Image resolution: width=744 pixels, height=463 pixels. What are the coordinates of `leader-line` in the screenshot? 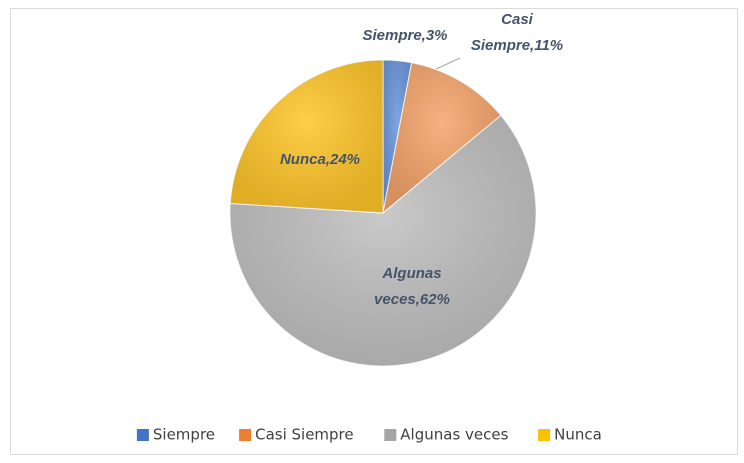 It's located at (447, 64).